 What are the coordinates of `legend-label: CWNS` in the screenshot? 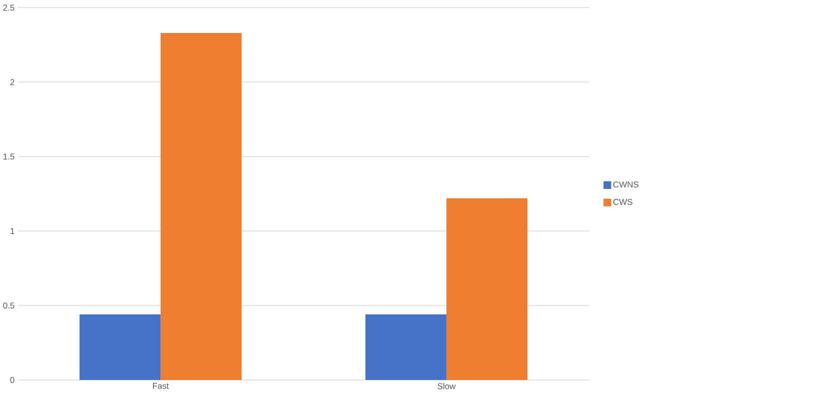 It's located at (625, 185).